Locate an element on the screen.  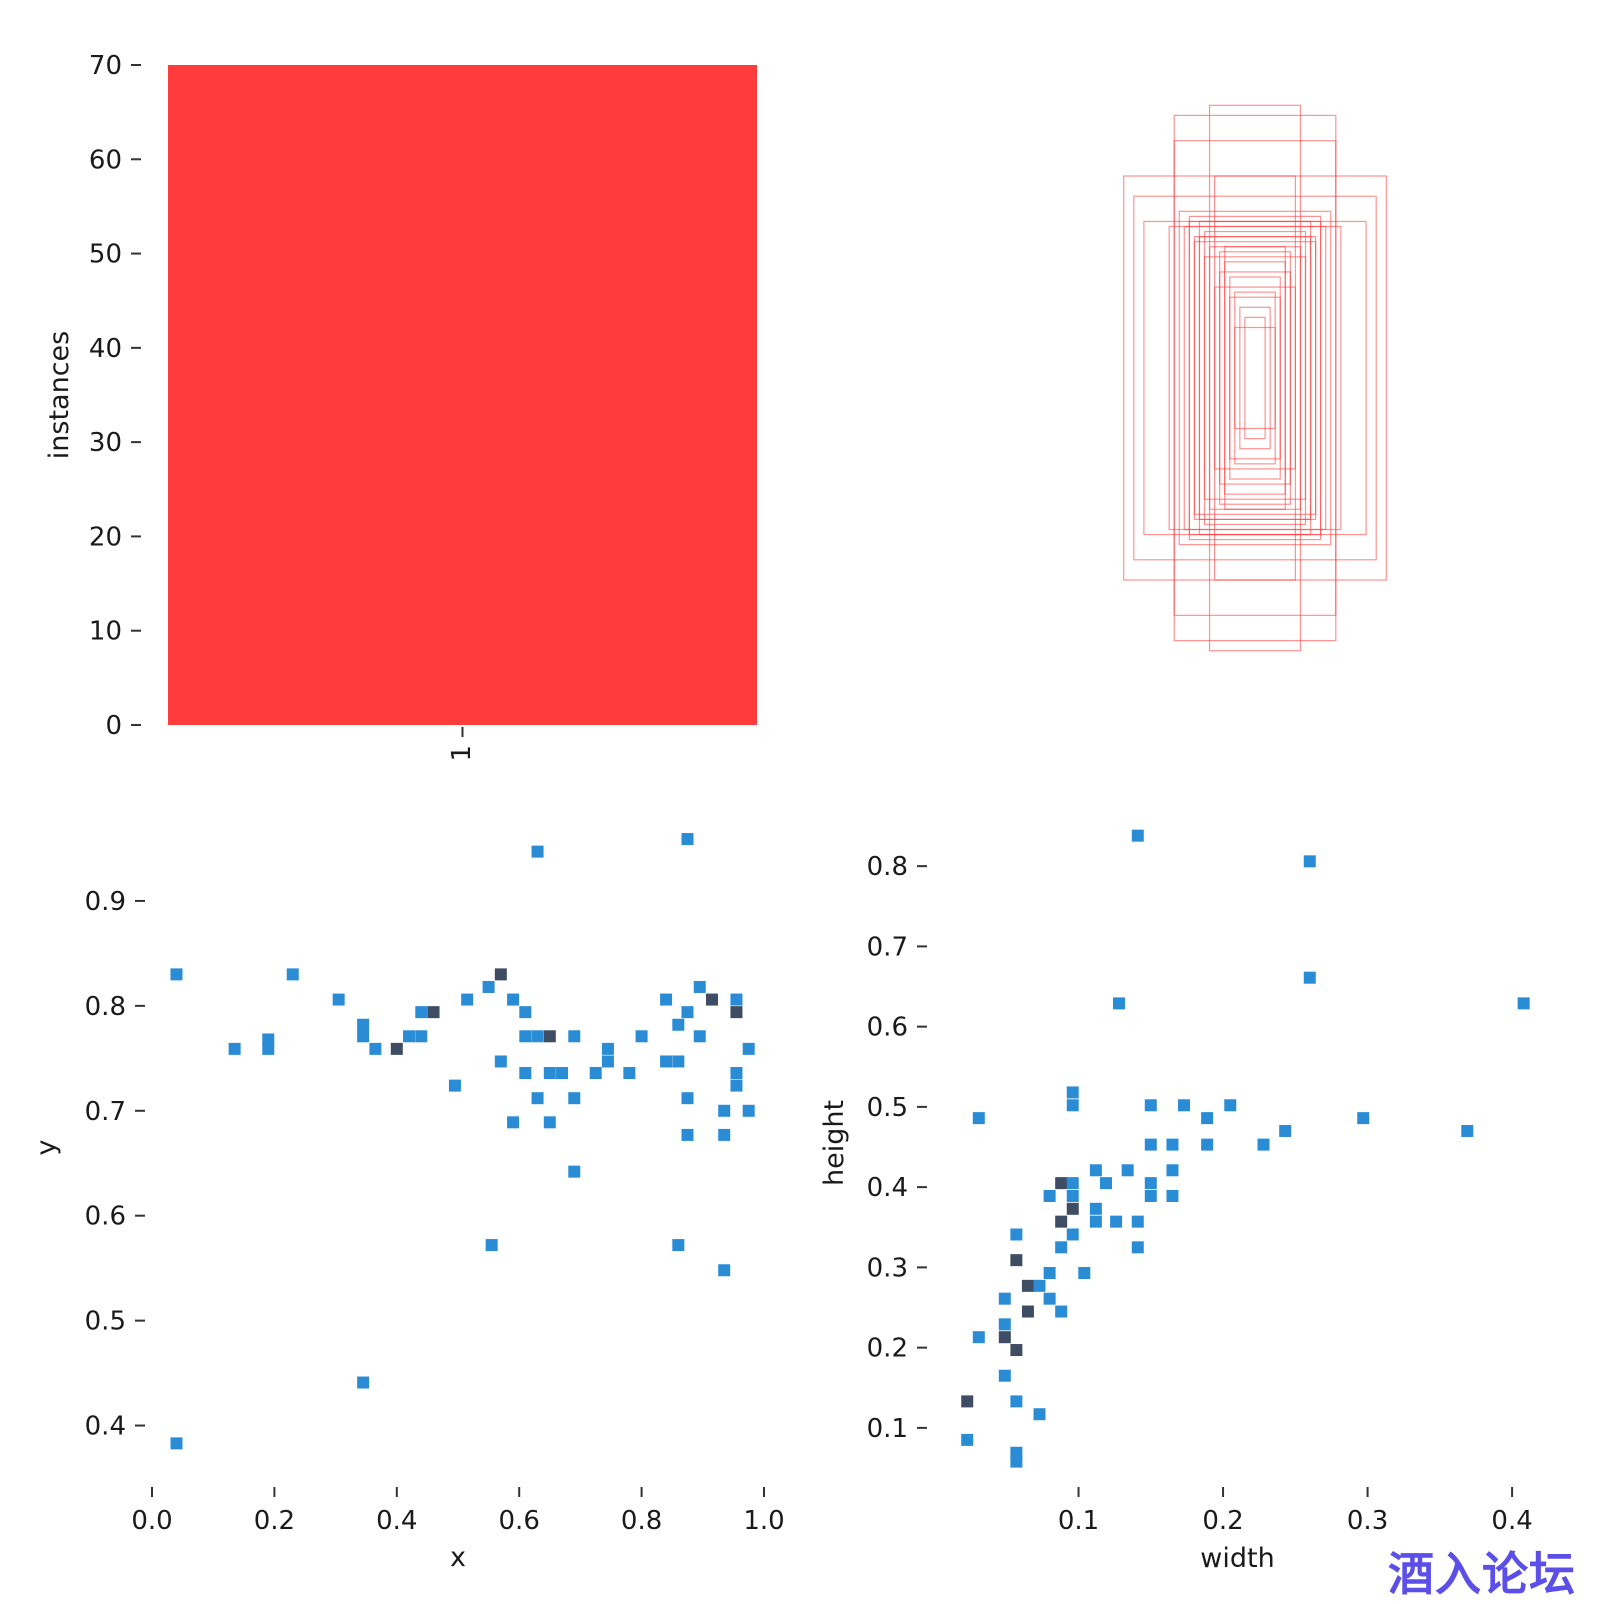
y-tick-label: 10 is located at coordinates (105, 632).